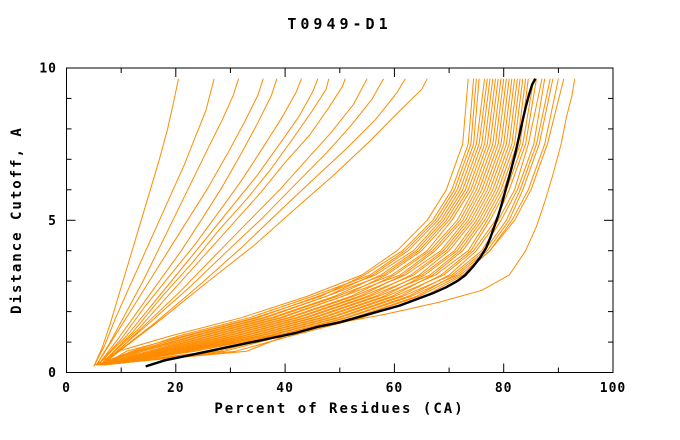  I want to click on y-tick-label-0: 0, so click(52, 373).